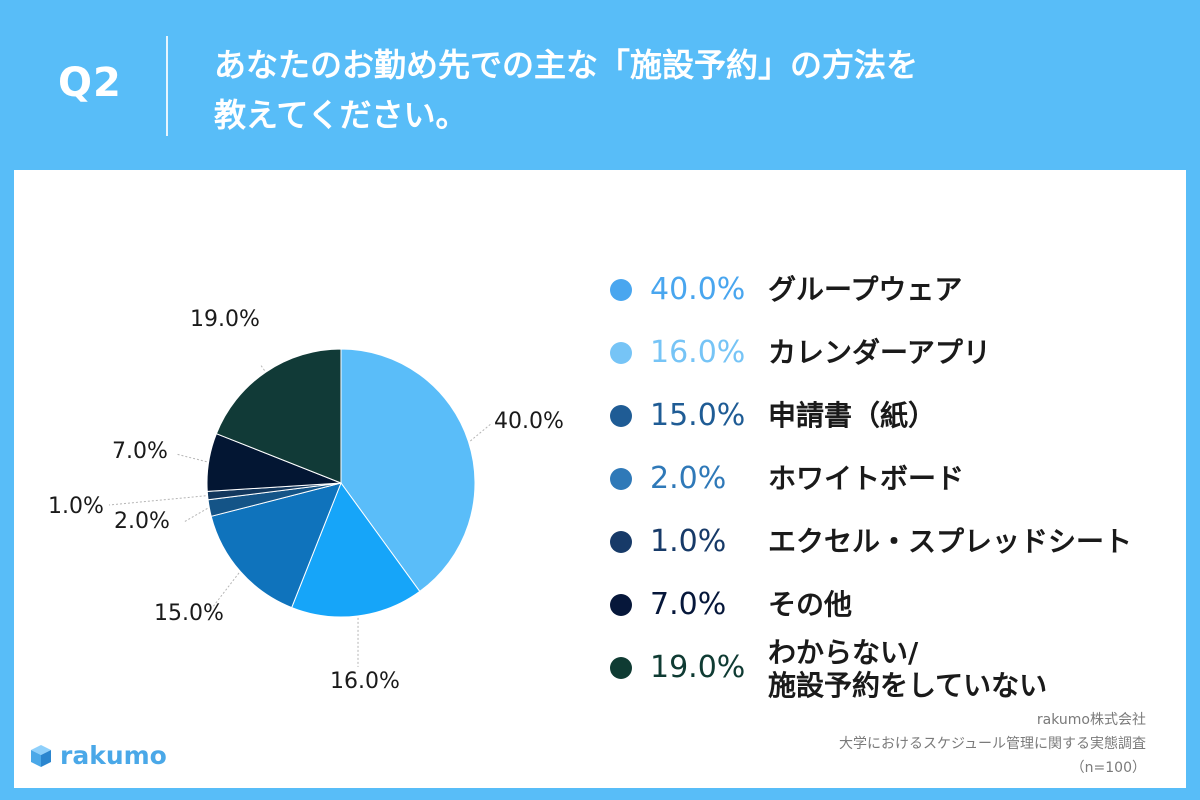 The image size is (1200, 800). I want to click on legend-value-6: 7.0%, so click(688, 604).